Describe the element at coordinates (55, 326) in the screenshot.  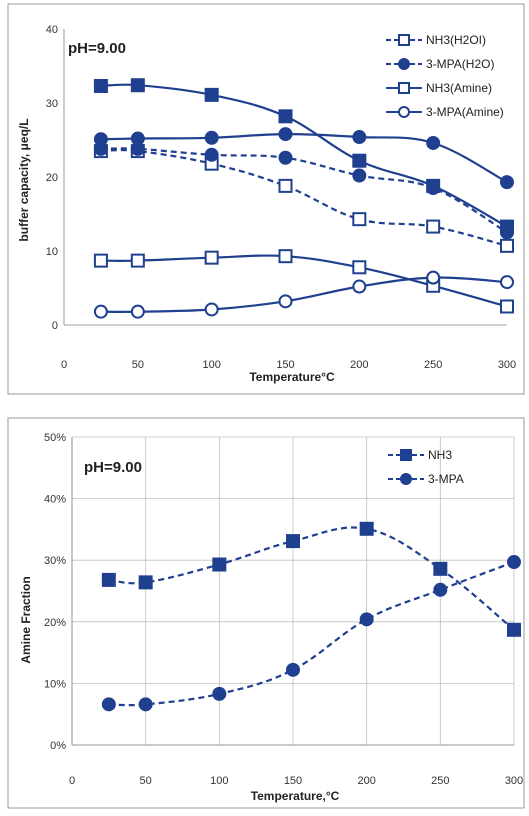
I see `y-tick-label: 0` at that location.